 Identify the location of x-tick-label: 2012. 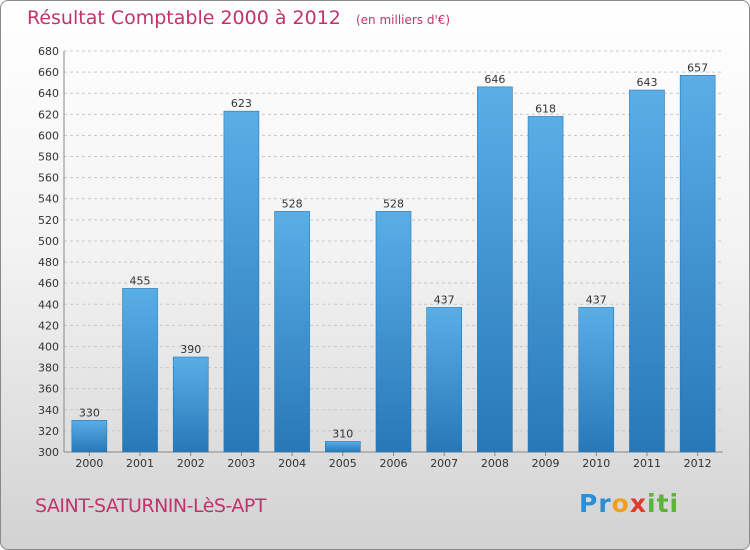
(698, 463).